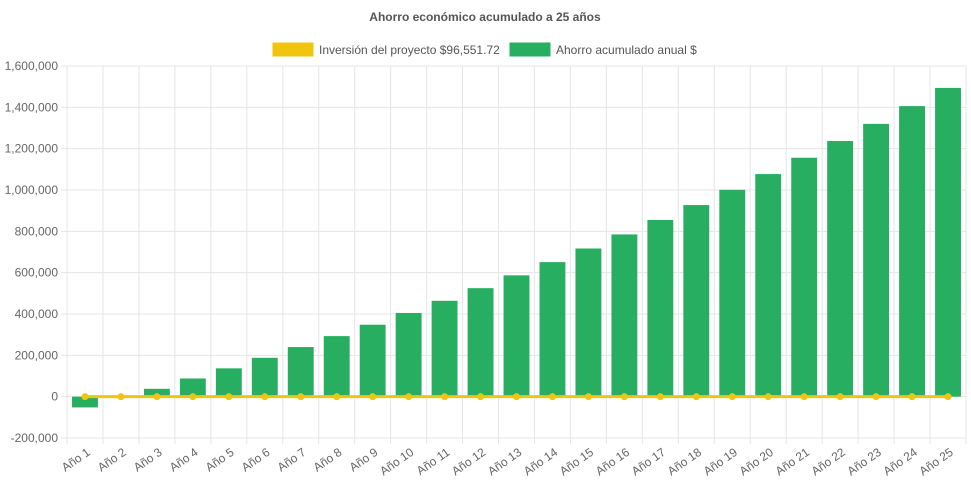 The width and height of the screenshot is (971, 485). I want to click on x-tick-label: Año 14, so click(540, 461).